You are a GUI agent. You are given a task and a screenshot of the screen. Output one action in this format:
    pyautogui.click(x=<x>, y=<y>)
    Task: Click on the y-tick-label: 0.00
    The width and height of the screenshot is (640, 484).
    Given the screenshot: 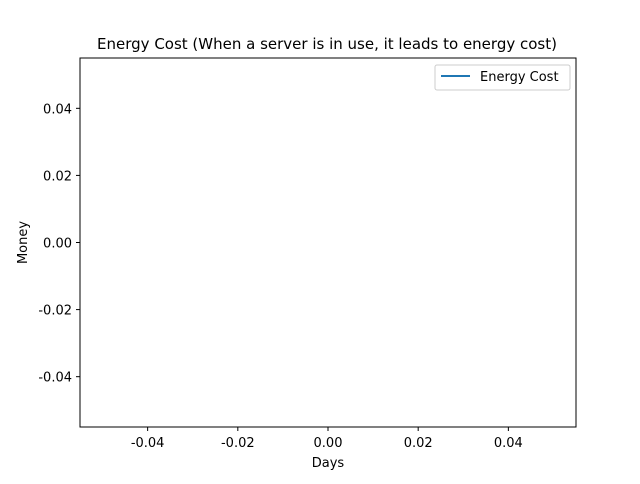 What is the action you would take?
    pyautogui.click(x=57, y=244)
    